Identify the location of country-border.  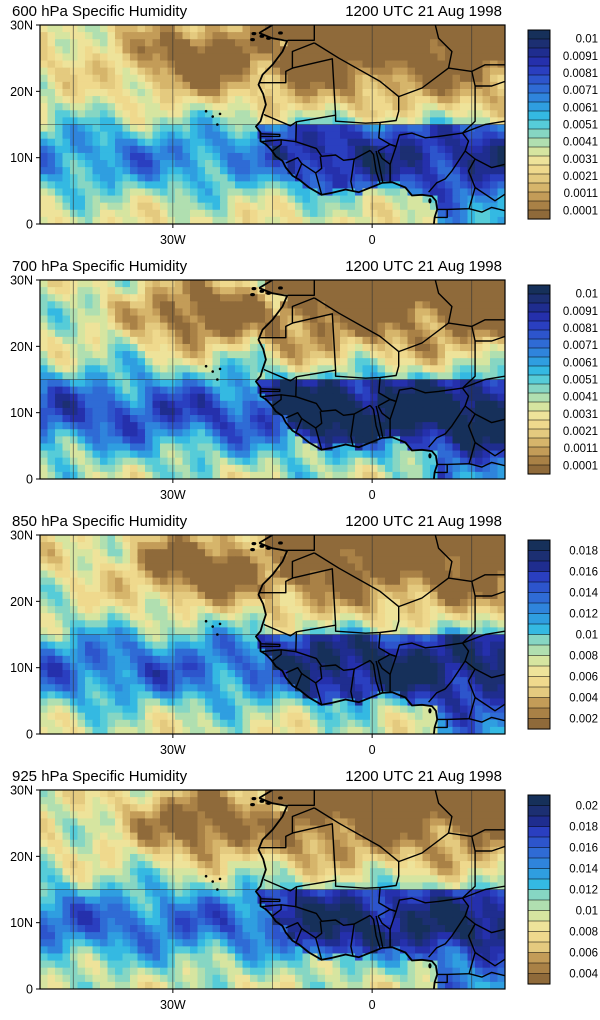
(443, 302).